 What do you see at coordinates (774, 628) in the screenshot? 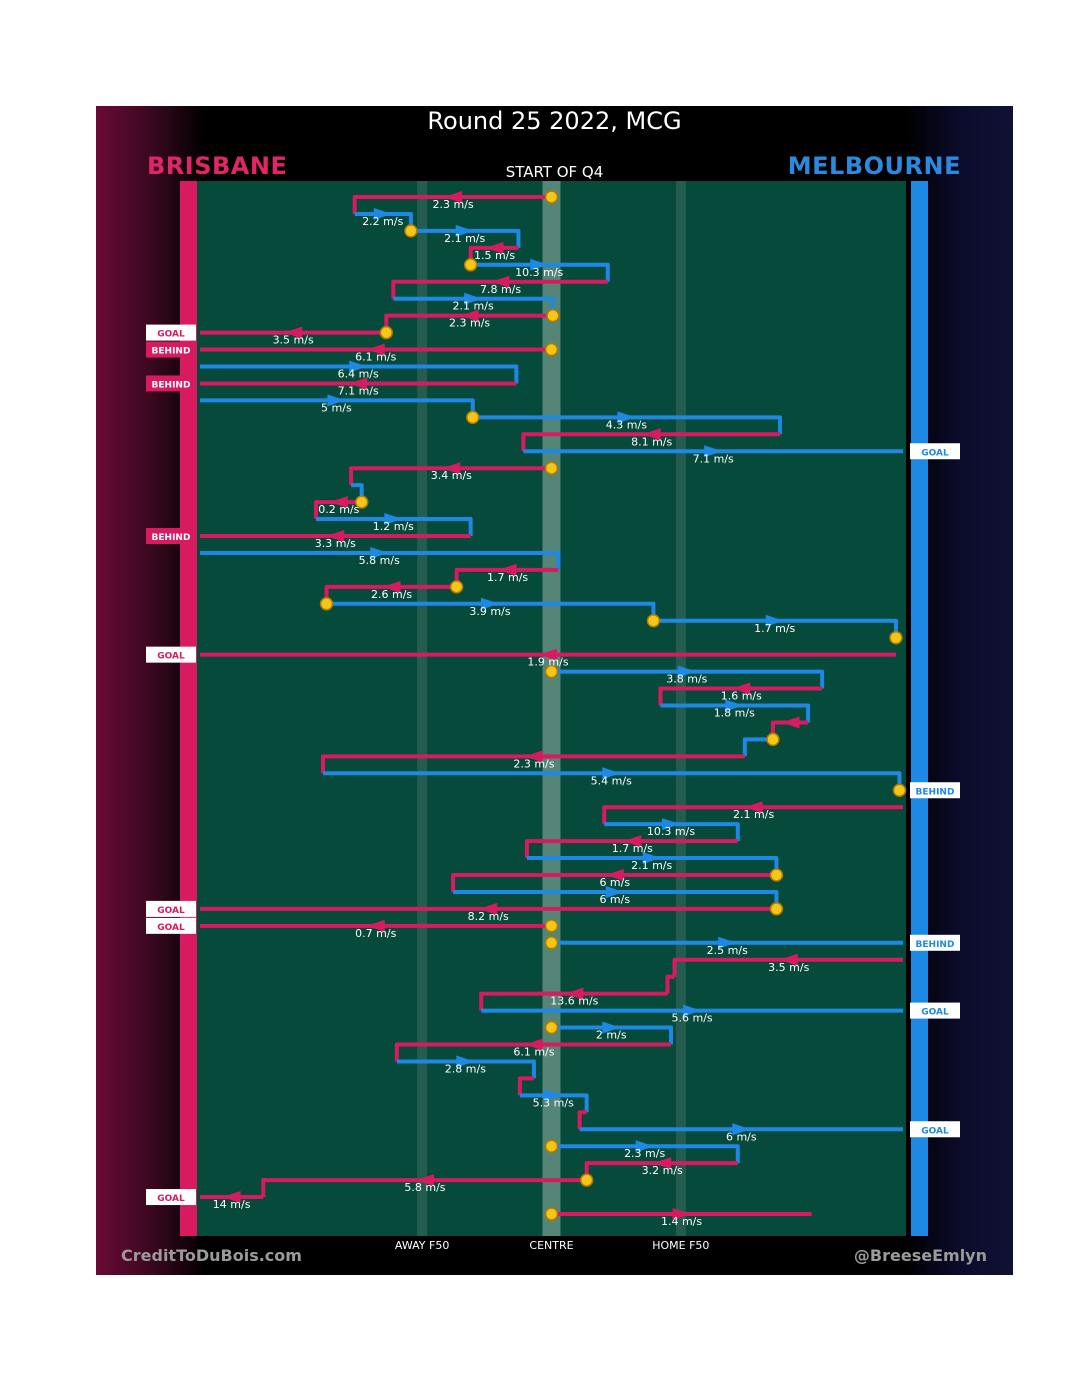
I see `speed-label: 1.7 m/s` at bounding box center [774, 628].